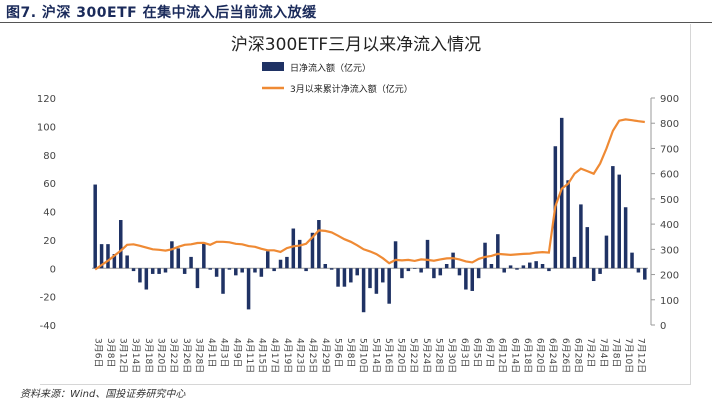 The width and height of the screenshot is (712, 400). Describe the element at coordinates (603, 352) in the screenshot. I see `x-tick-label: 7月4日` at that location.